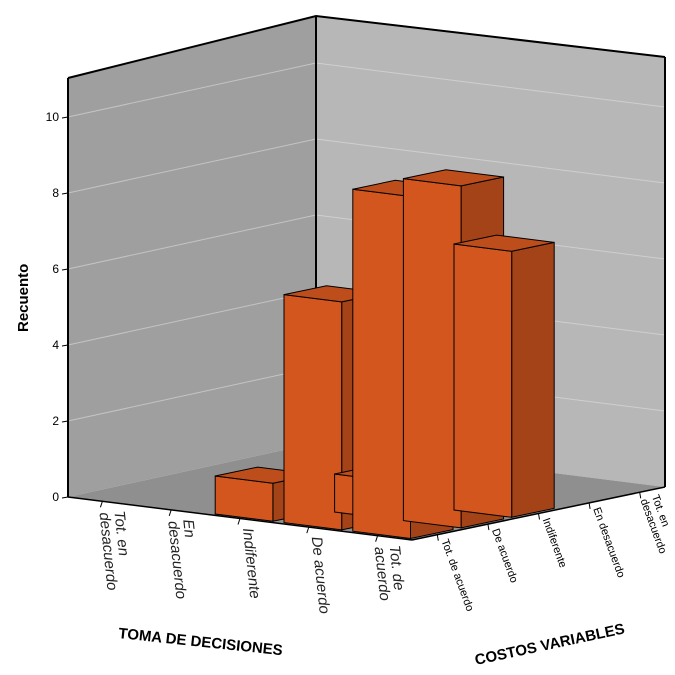  What do you see at coordinates (55, 269) in the screenshot?
I see `y-tick-label: 6` at bounding box center [55, 269].